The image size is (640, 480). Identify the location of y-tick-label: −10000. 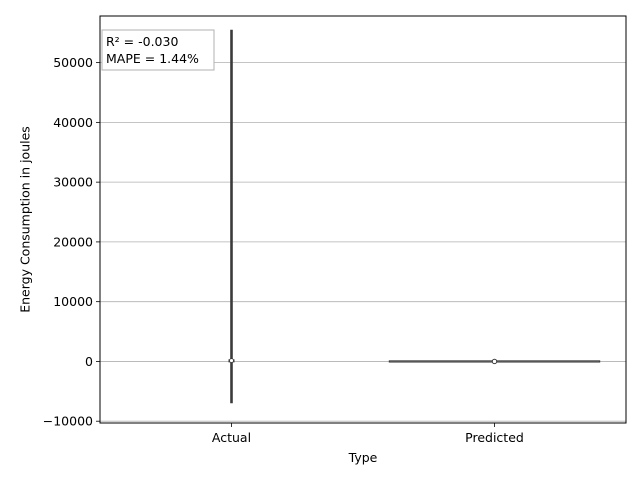
(68, 421).